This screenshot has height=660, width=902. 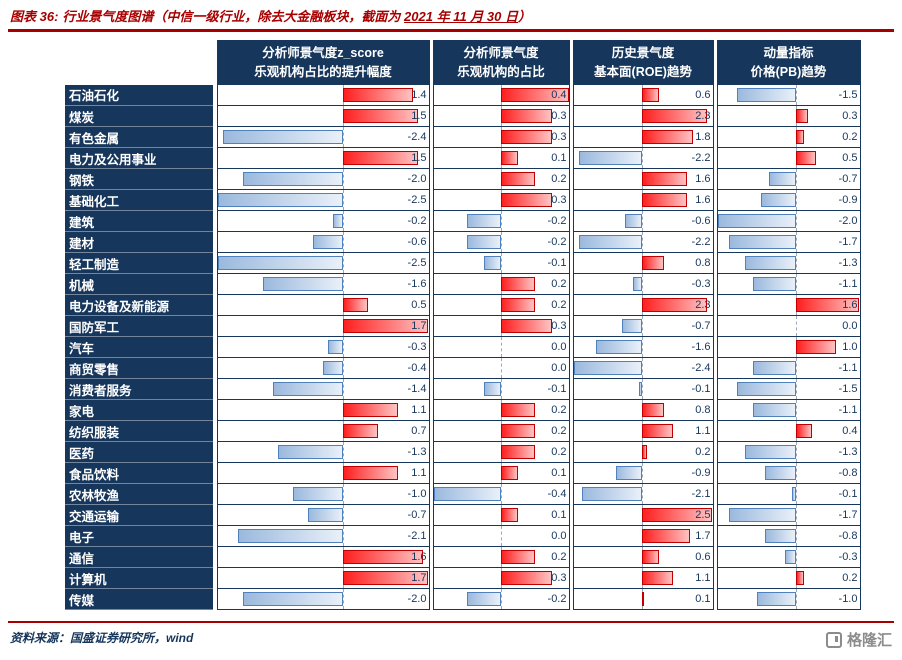 I want to click on industry-label: 汽车, so click(x=139, y=347).